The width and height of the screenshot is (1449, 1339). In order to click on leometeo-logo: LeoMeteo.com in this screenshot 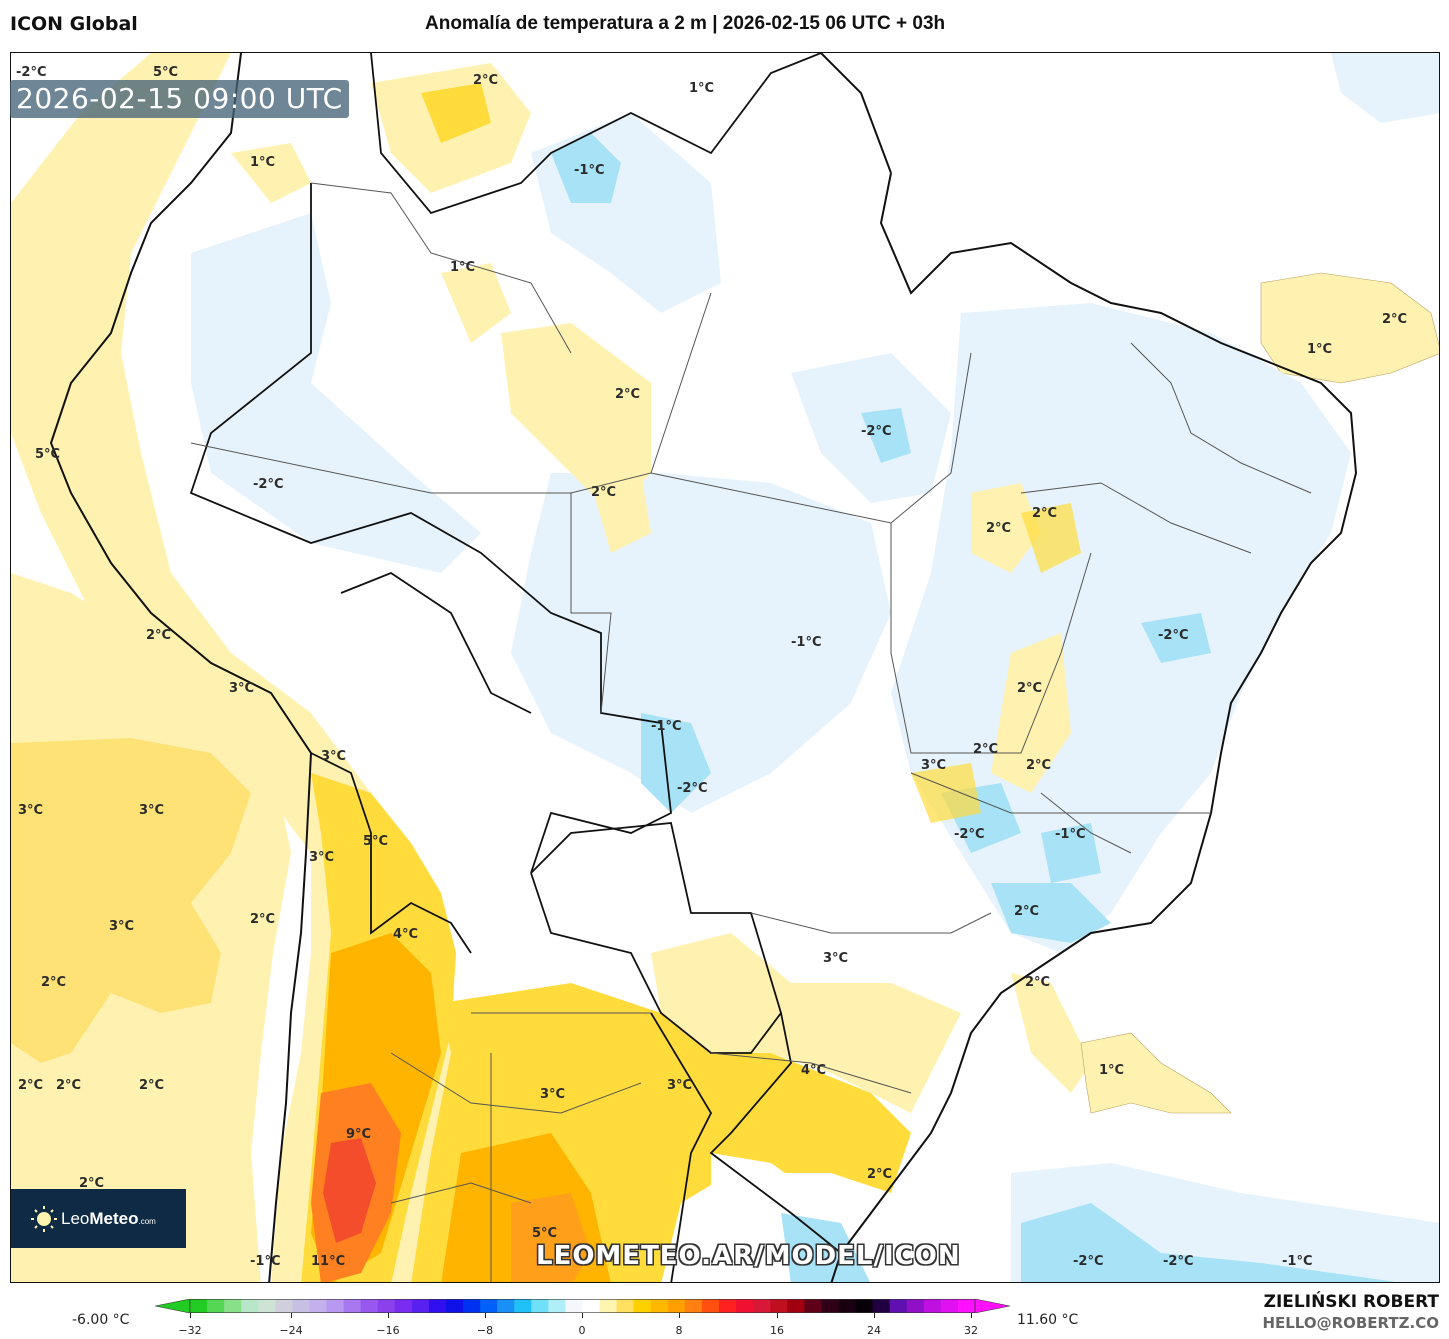, I will do `click(98, 1218)`.